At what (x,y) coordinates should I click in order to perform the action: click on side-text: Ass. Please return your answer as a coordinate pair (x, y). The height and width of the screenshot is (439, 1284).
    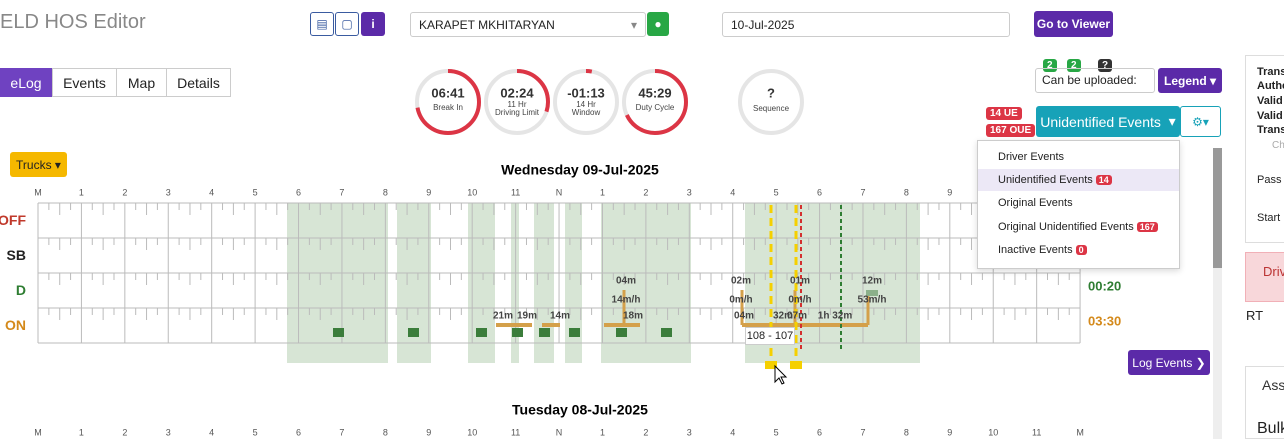
    Looking at the image, I should click on (1273, 385).